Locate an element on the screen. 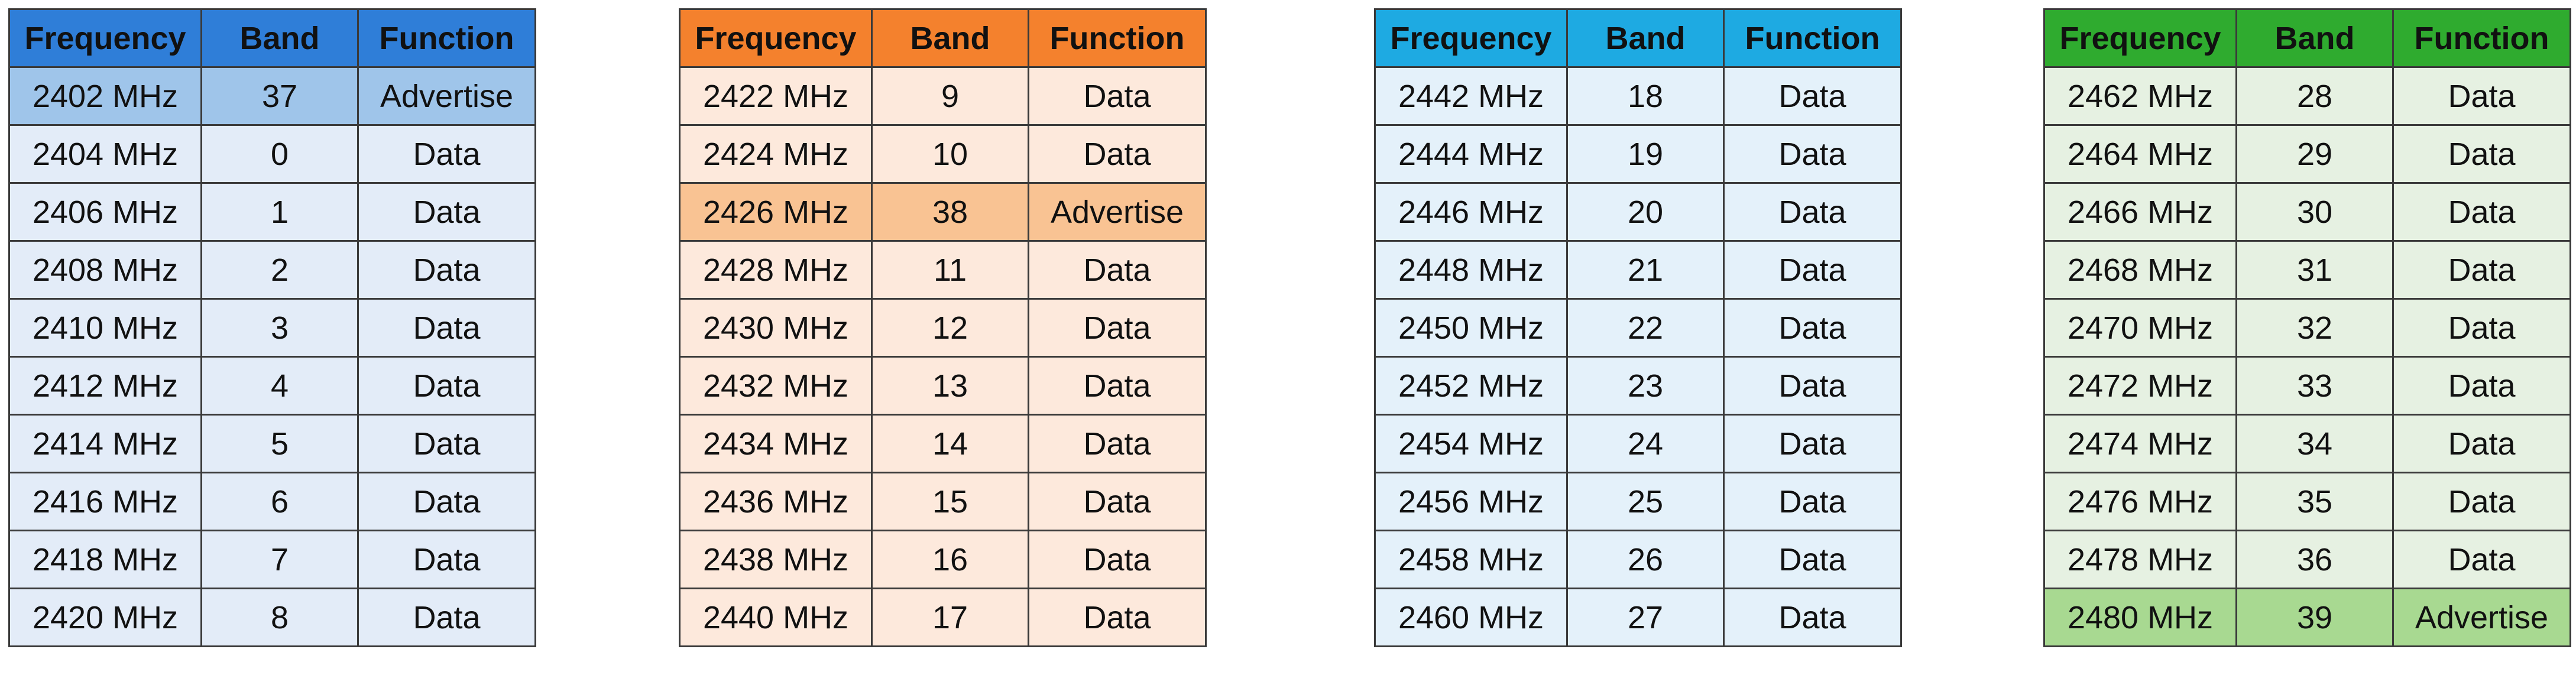 Image resolution: width=2576 pixels, height=675 pixels. table-cell: 2458 MHz is located at coordinates (1471, 559).